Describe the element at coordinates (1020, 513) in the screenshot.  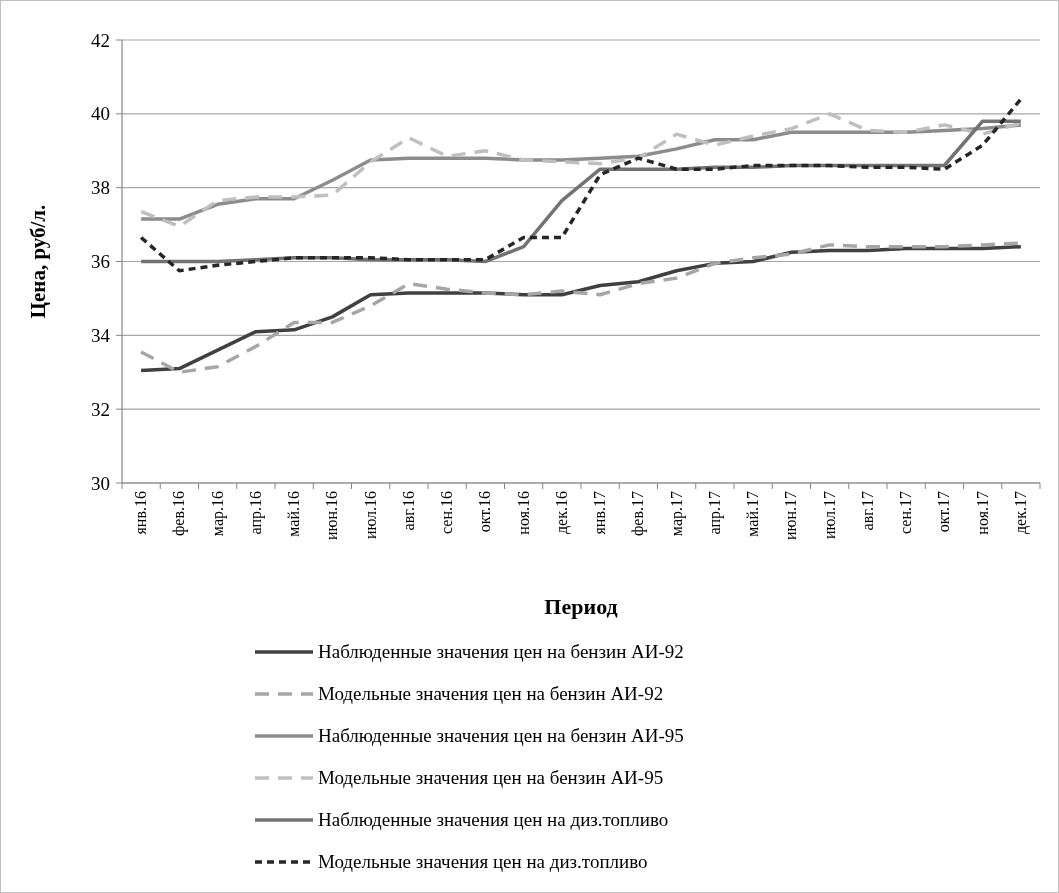
I see `x-tick-label: дек.17` at that location.